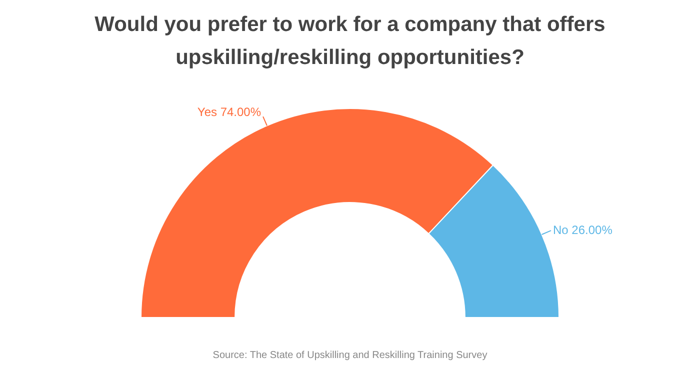  Describe the element at coordinates (229, 111) in the screenshot. I see `slice-label: Yes 74.00%` at that location.